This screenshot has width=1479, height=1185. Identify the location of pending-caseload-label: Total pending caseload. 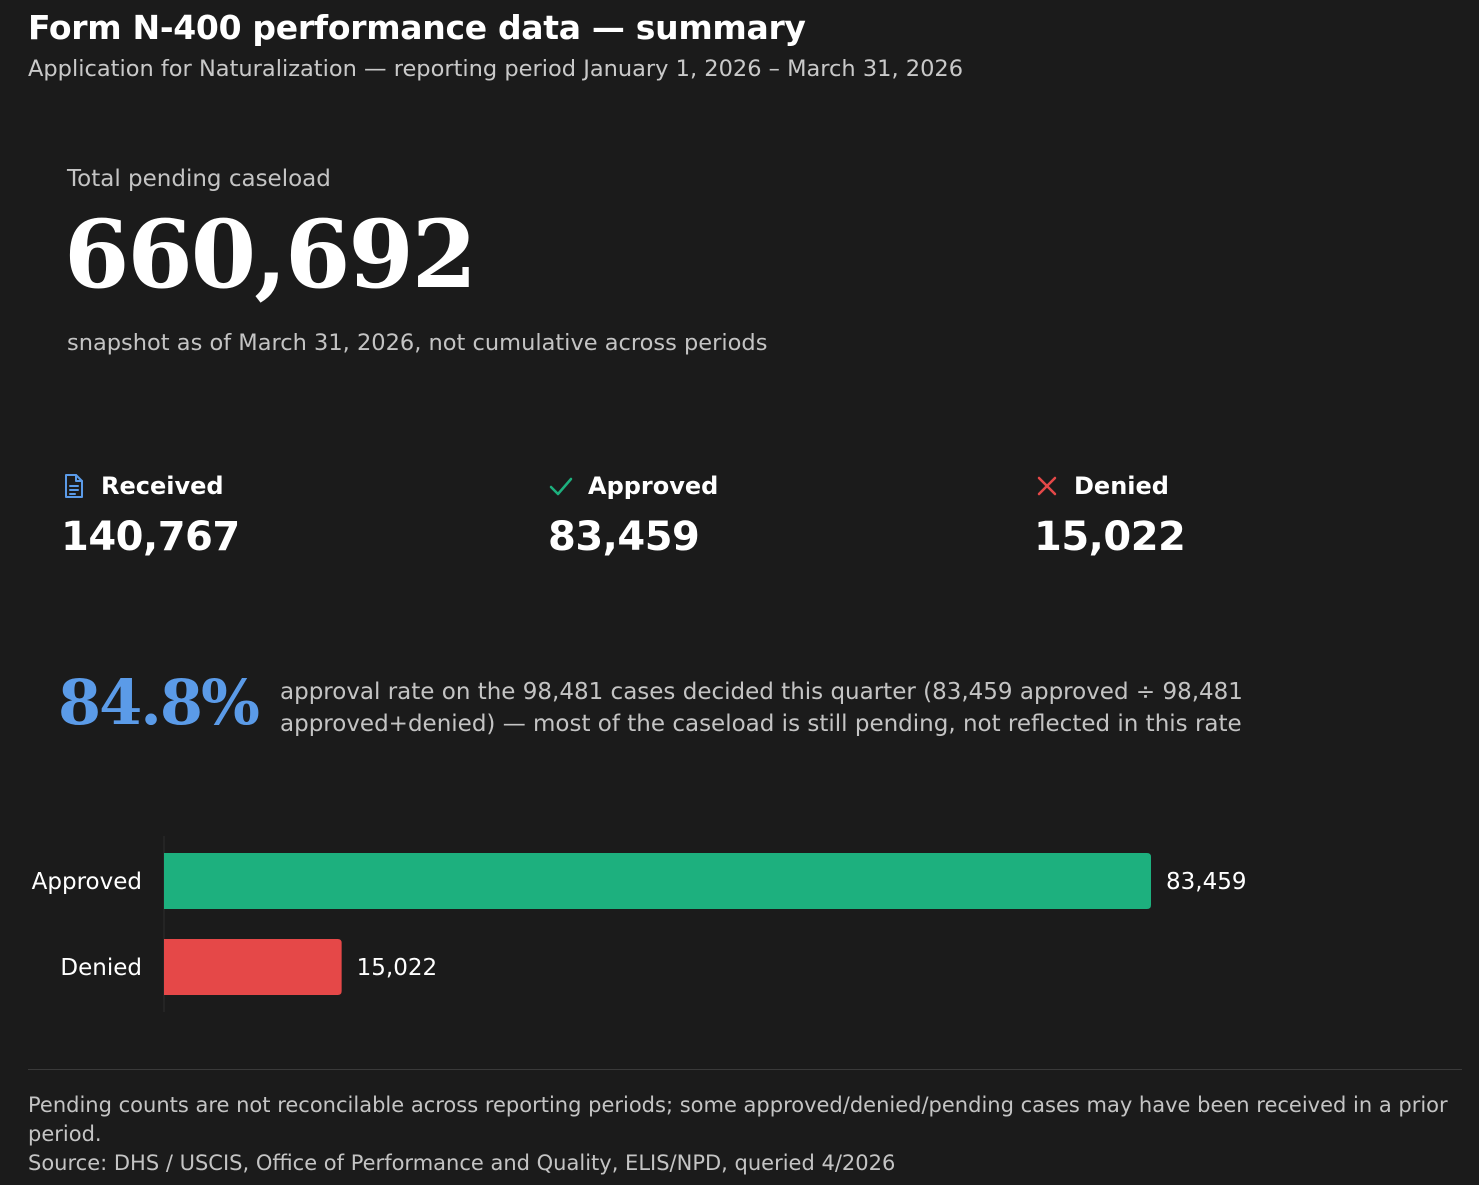
(199, 179).